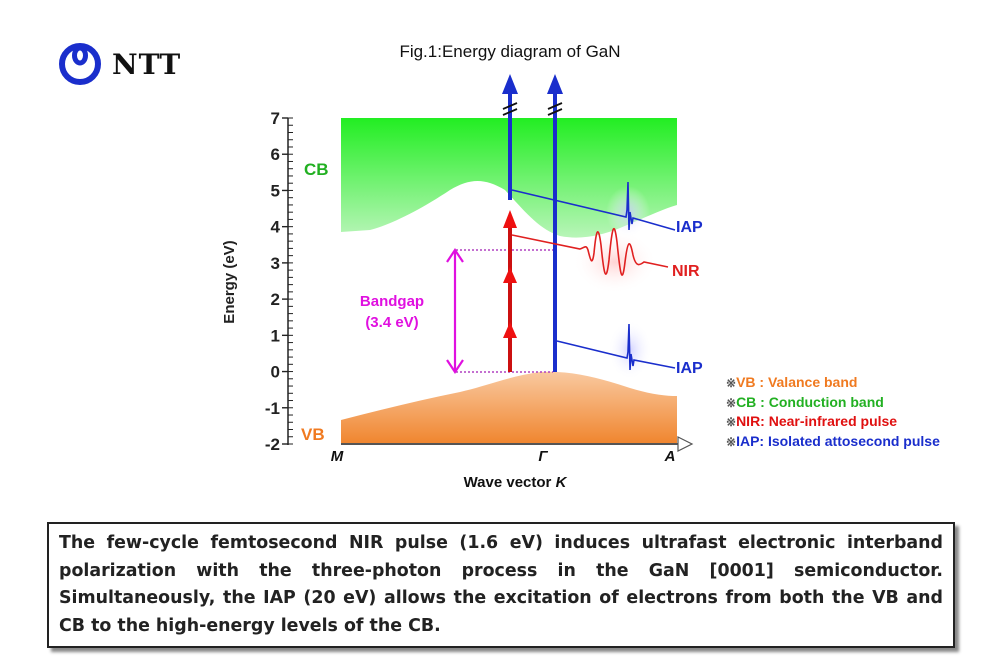  Describe the element at coordinates (275, 118) in the screenshot. I see `y-tick-label: 7` at that location.